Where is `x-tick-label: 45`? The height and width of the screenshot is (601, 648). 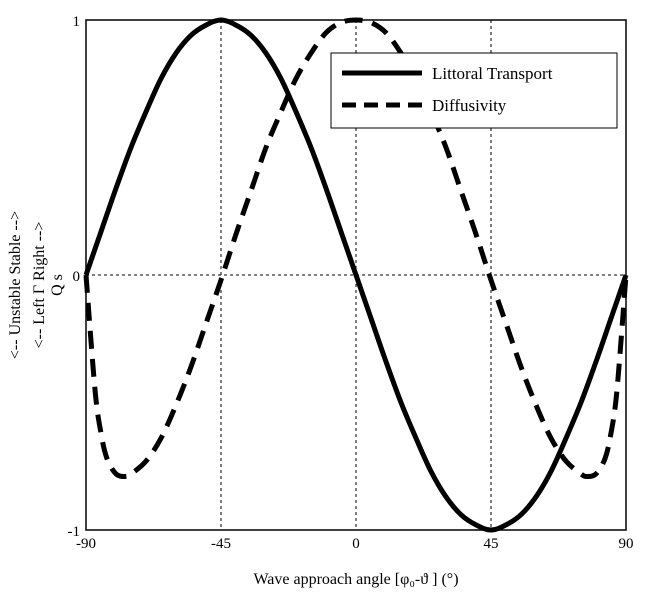 x-tick-label: 45 is located at coordinates (491, 544).